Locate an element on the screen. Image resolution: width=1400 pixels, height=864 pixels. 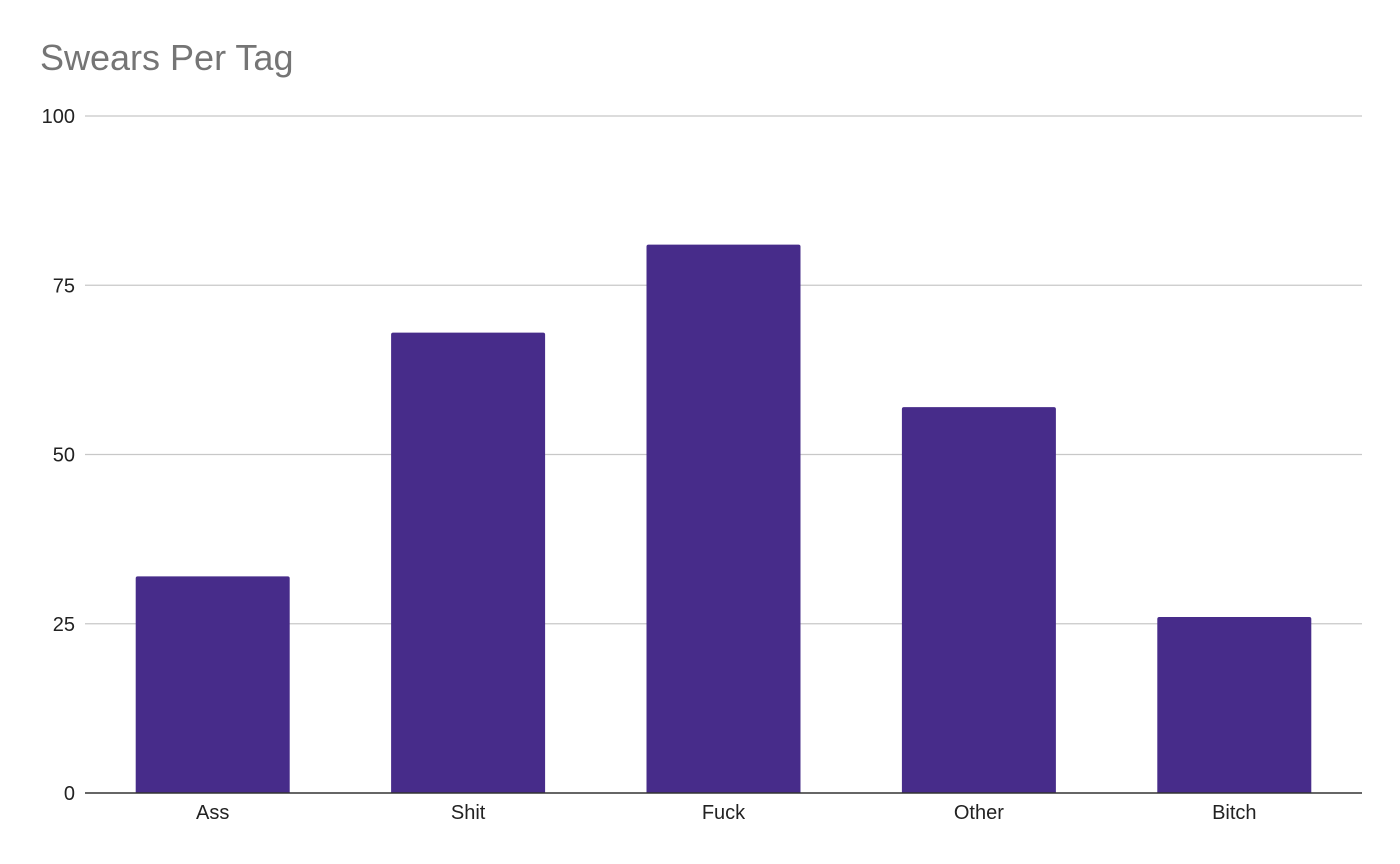
y-tick-label: 50 is located at coordinates (64, 456).